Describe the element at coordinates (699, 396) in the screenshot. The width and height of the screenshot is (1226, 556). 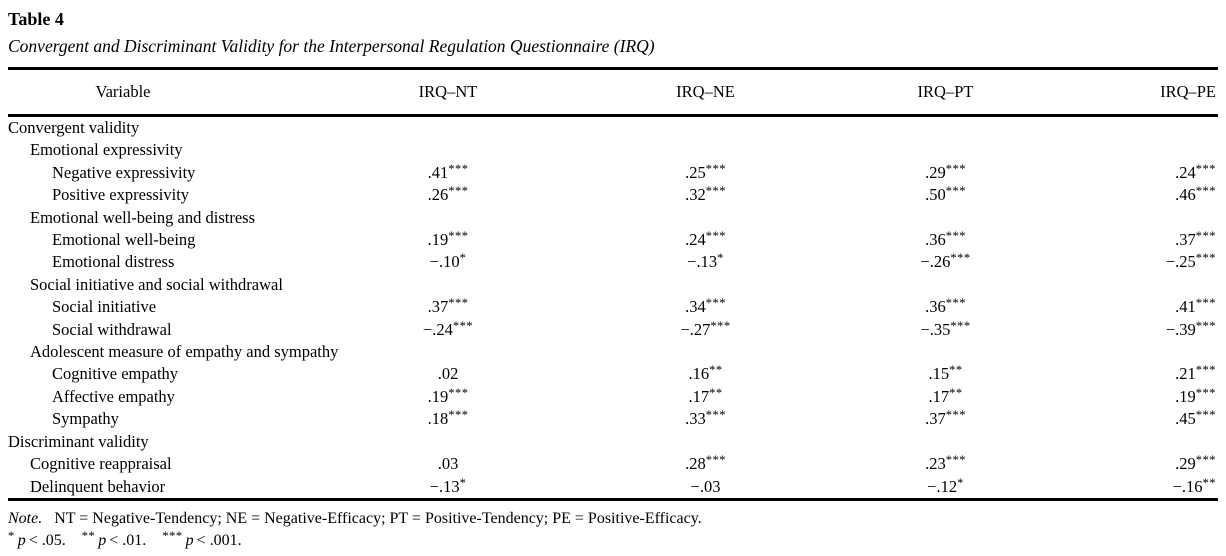
I see `value-number: .17` at that location.